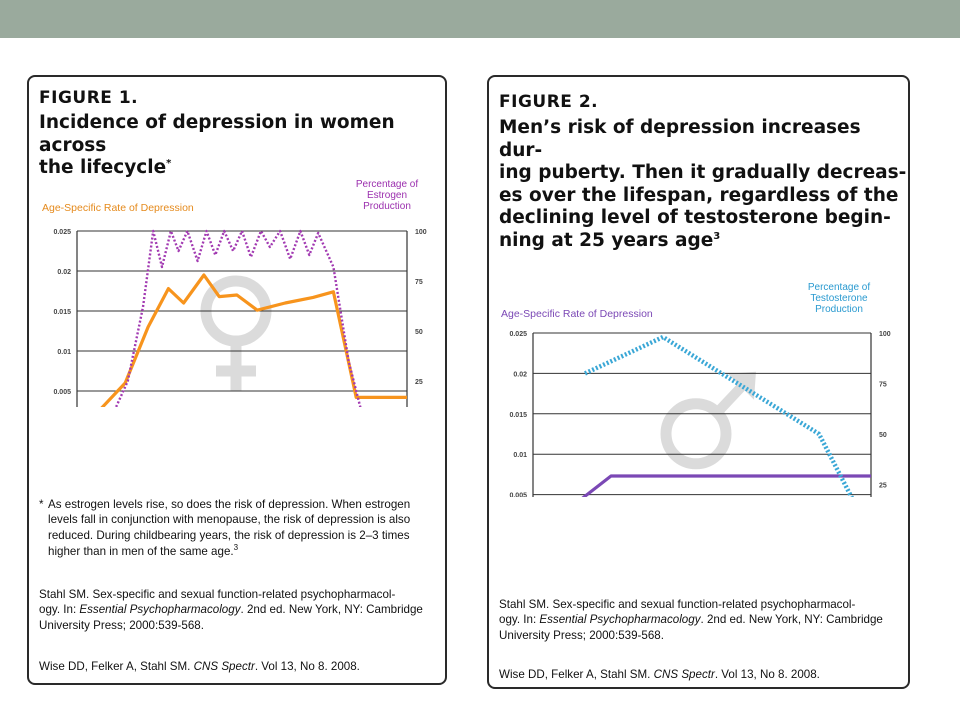  Describe the element at coordinates (480, 19) in the screenshot. I see `top-banner` at that location.